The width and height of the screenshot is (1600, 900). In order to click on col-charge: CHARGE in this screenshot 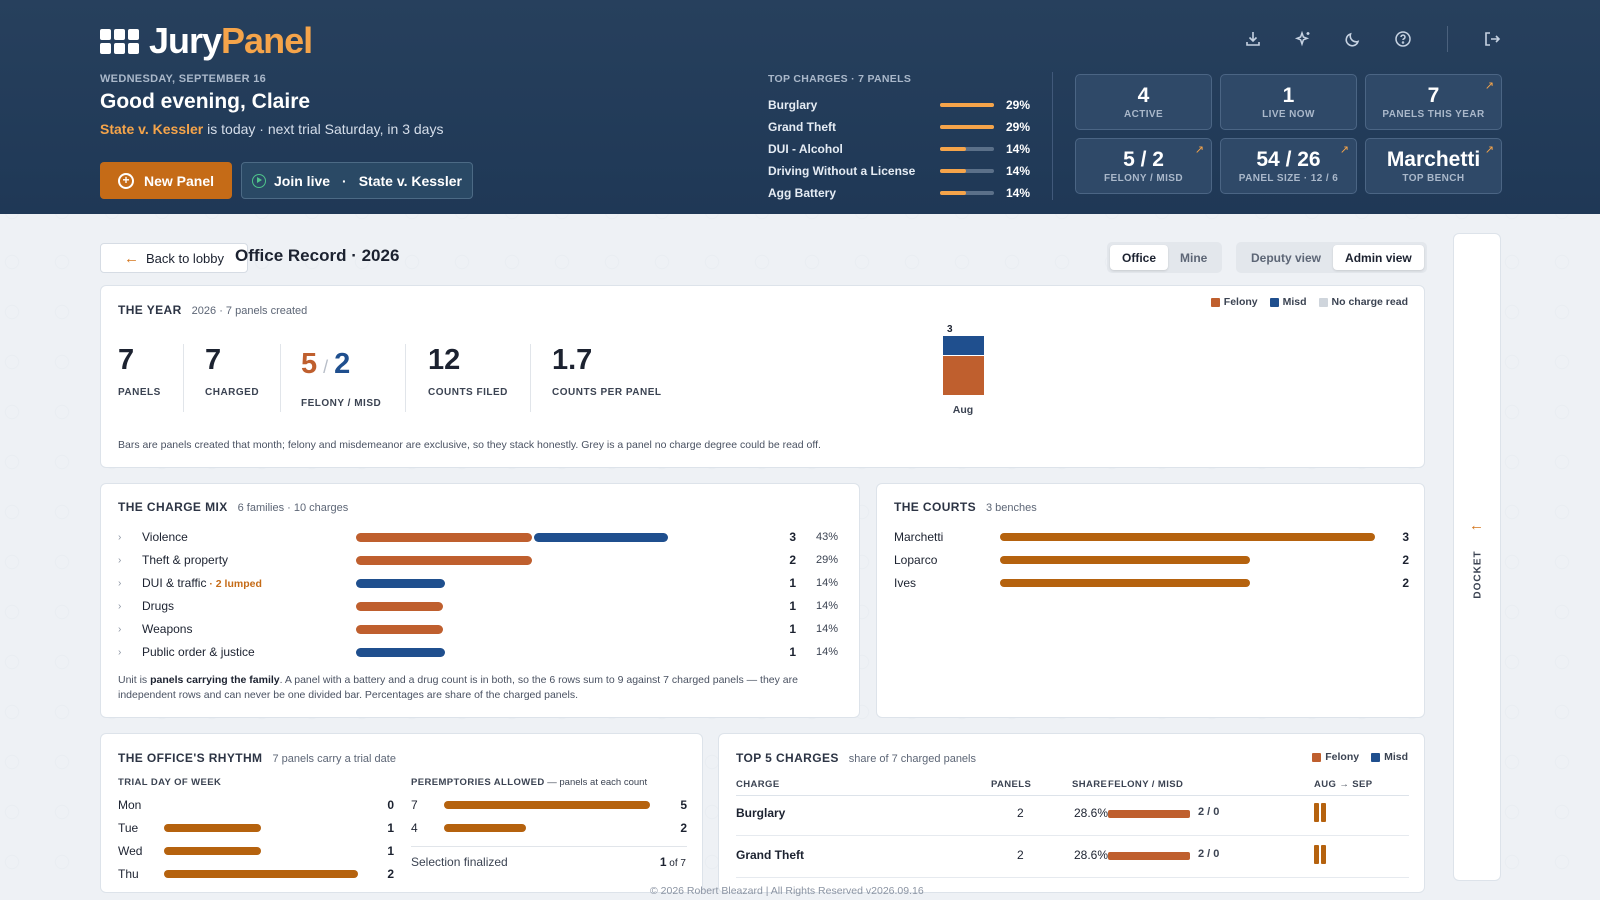, I will do `click(758, 784)`.